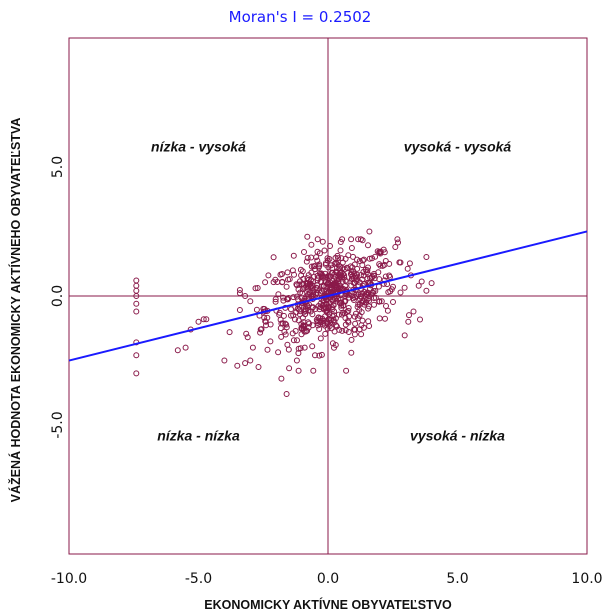  What do you see at coordinates (69, 579) in the screenshot?
I see `x-tick-label: -10.0` at bounding box center [69, 579].